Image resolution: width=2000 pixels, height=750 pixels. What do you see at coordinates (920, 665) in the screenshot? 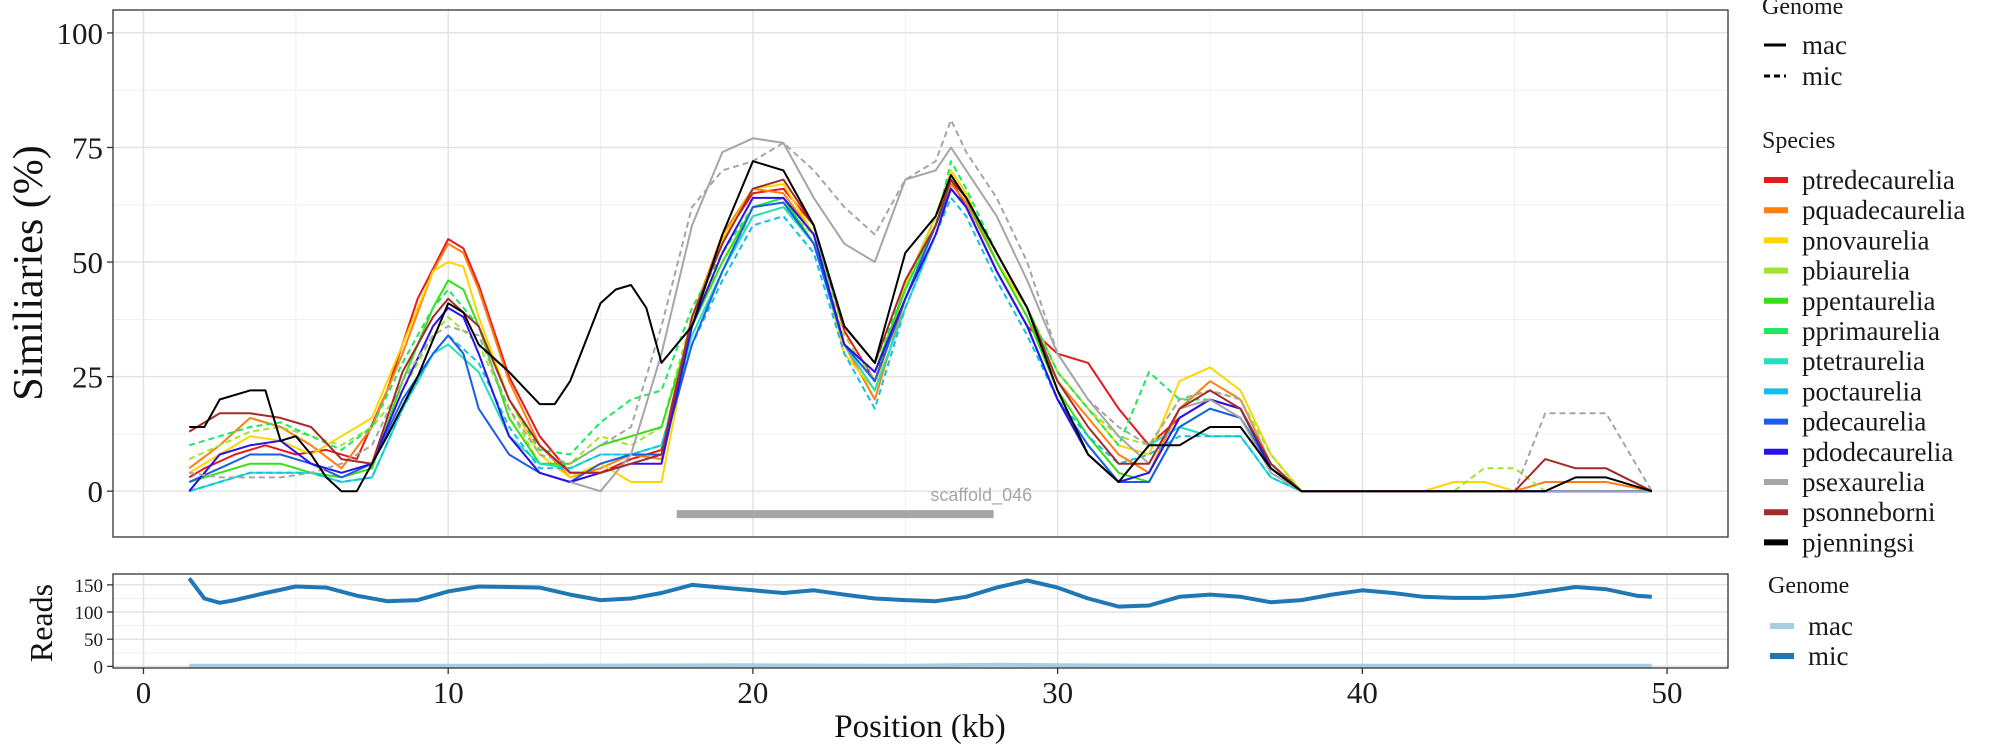
I see `reads-line-mac` at bounding box center [920, 665].